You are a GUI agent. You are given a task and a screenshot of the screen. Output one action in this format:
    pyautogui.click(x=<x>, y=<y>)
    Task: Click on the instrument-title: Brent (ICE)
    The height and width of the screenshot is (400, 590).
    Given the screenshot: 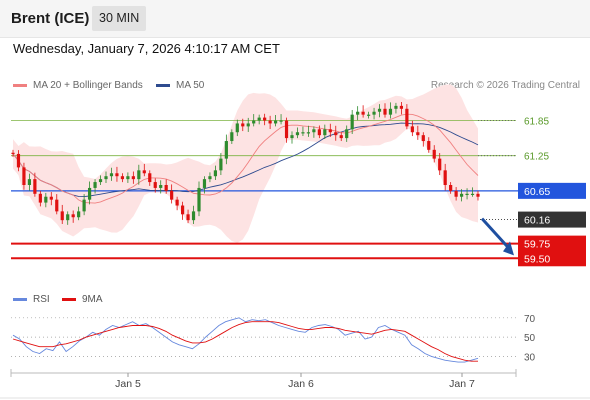 What is the action you would take?
    pyautogui.click(x=50, y=18)
    